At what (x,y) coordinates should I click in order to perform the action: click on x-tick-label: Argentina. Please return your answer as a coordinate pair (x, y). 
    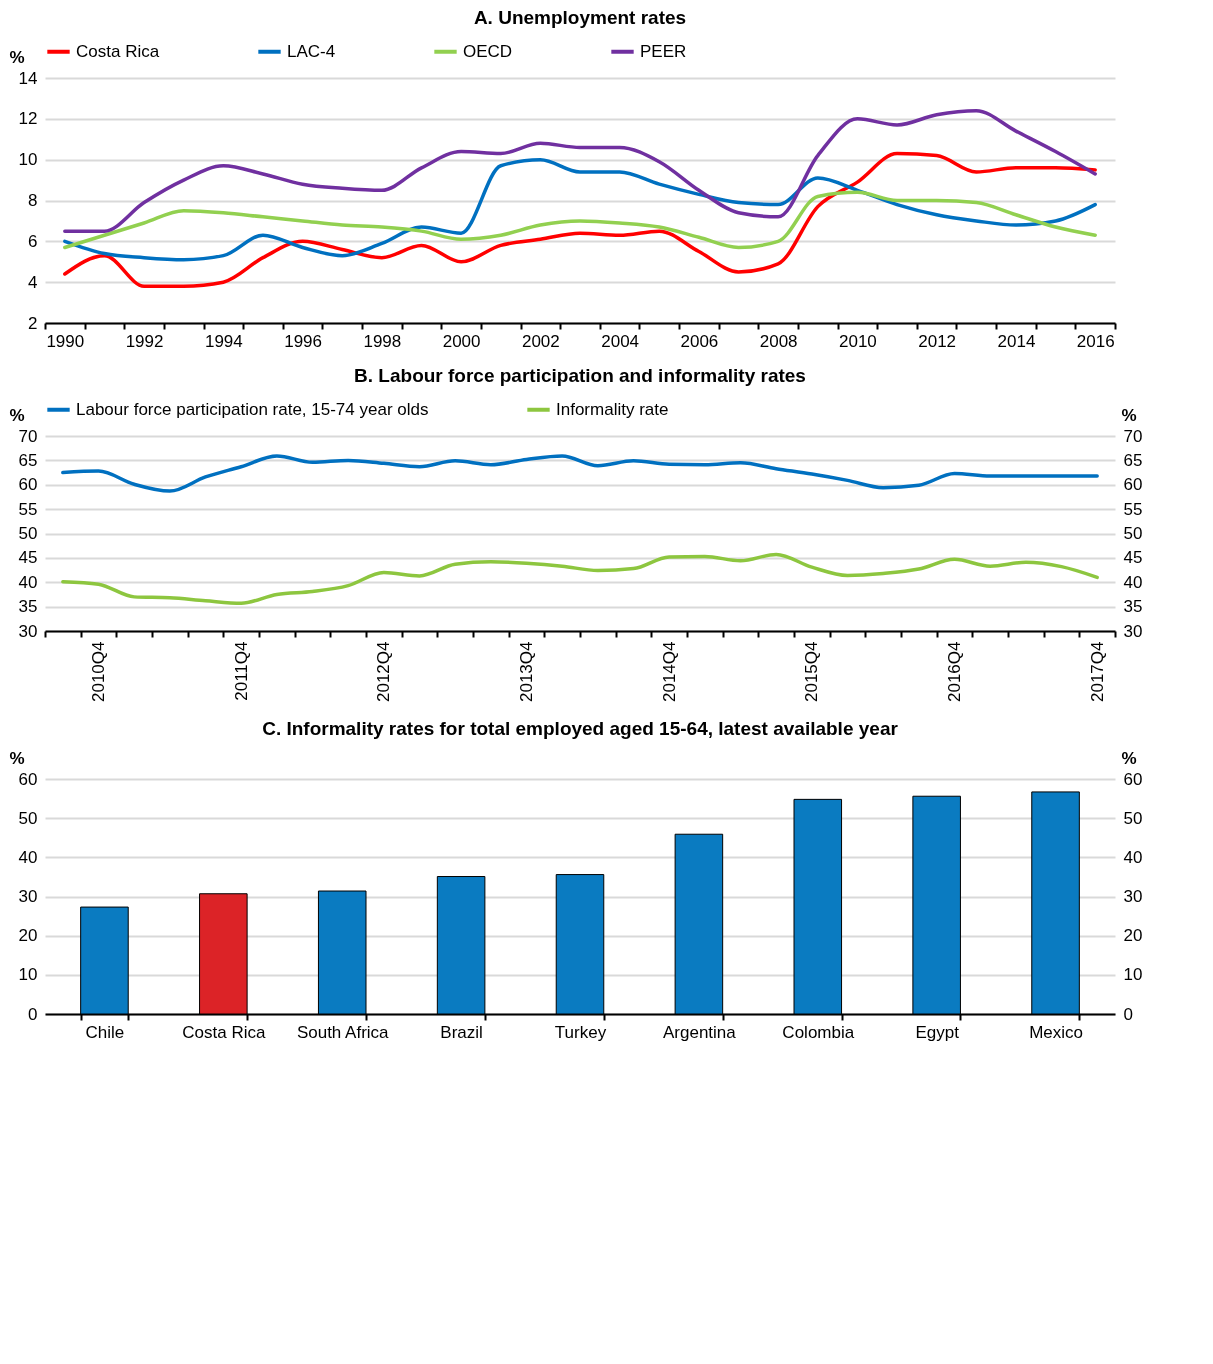
    Looking at the image, I should click on (700, 1032).